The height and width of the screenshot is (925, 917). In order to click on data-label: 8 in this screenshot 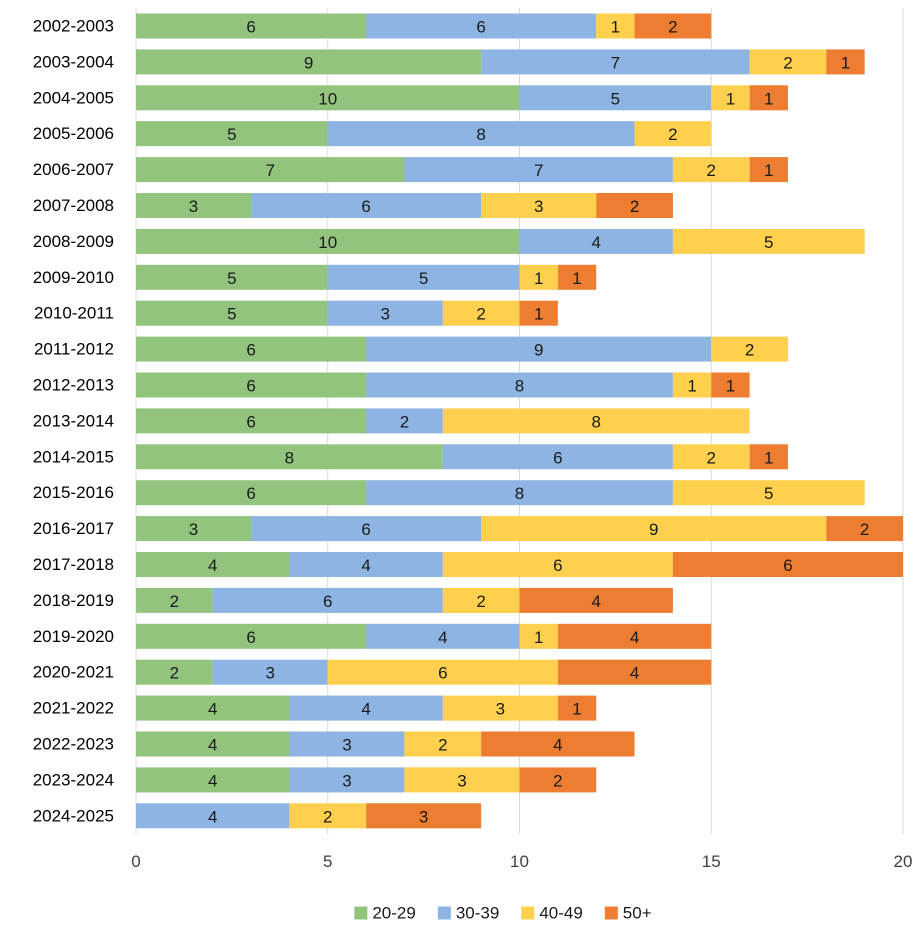, I will do `click(519, 386)`.